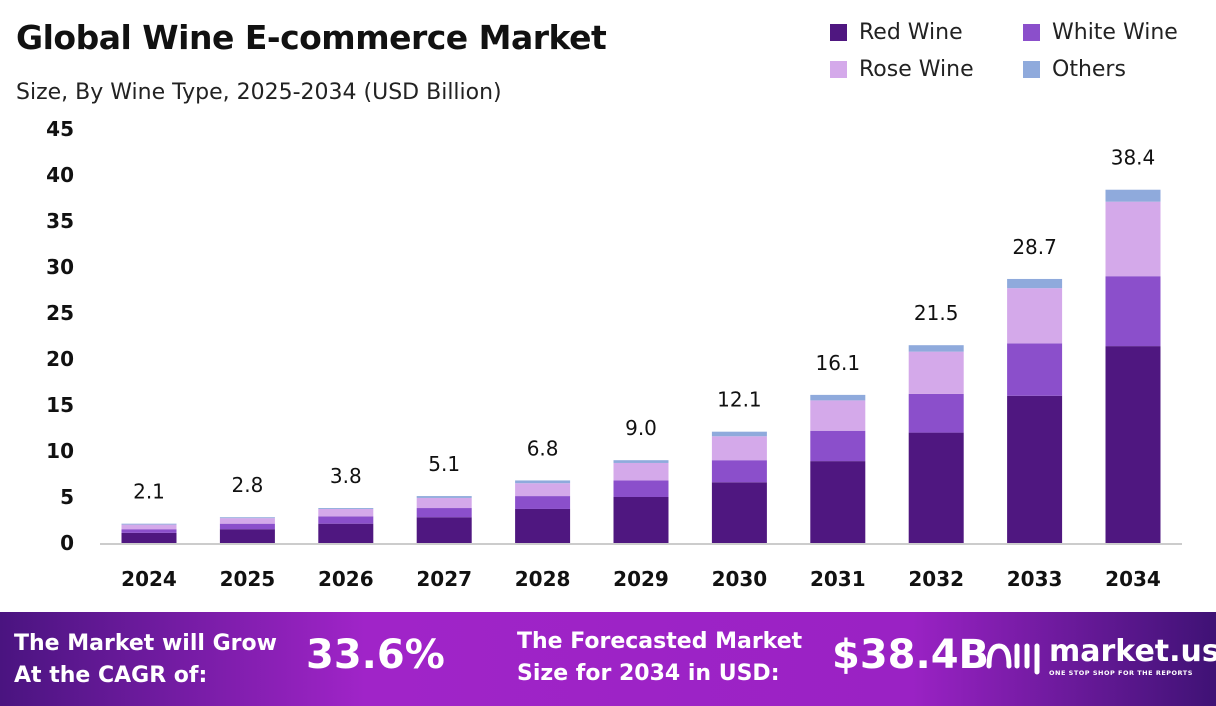  What do you see at coordinates (444, 579) in the screenshot?
I see `x-tick-label: 2027` at bounding box center [444, 579].